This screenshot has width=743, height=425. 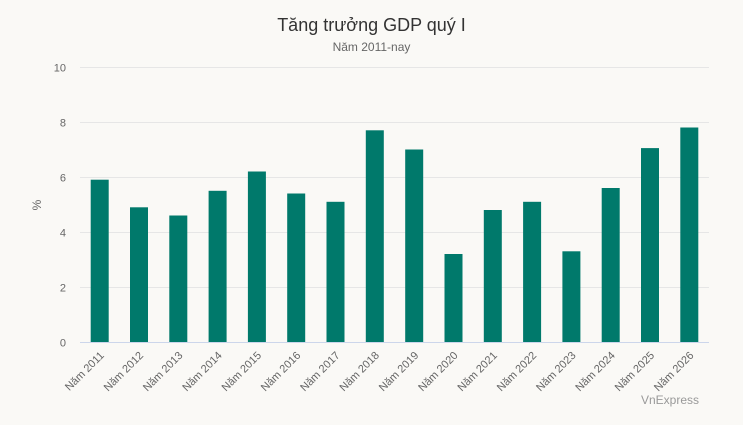 I want to click on x-tick-label: Năm 2020, so click(x=438, y=372).